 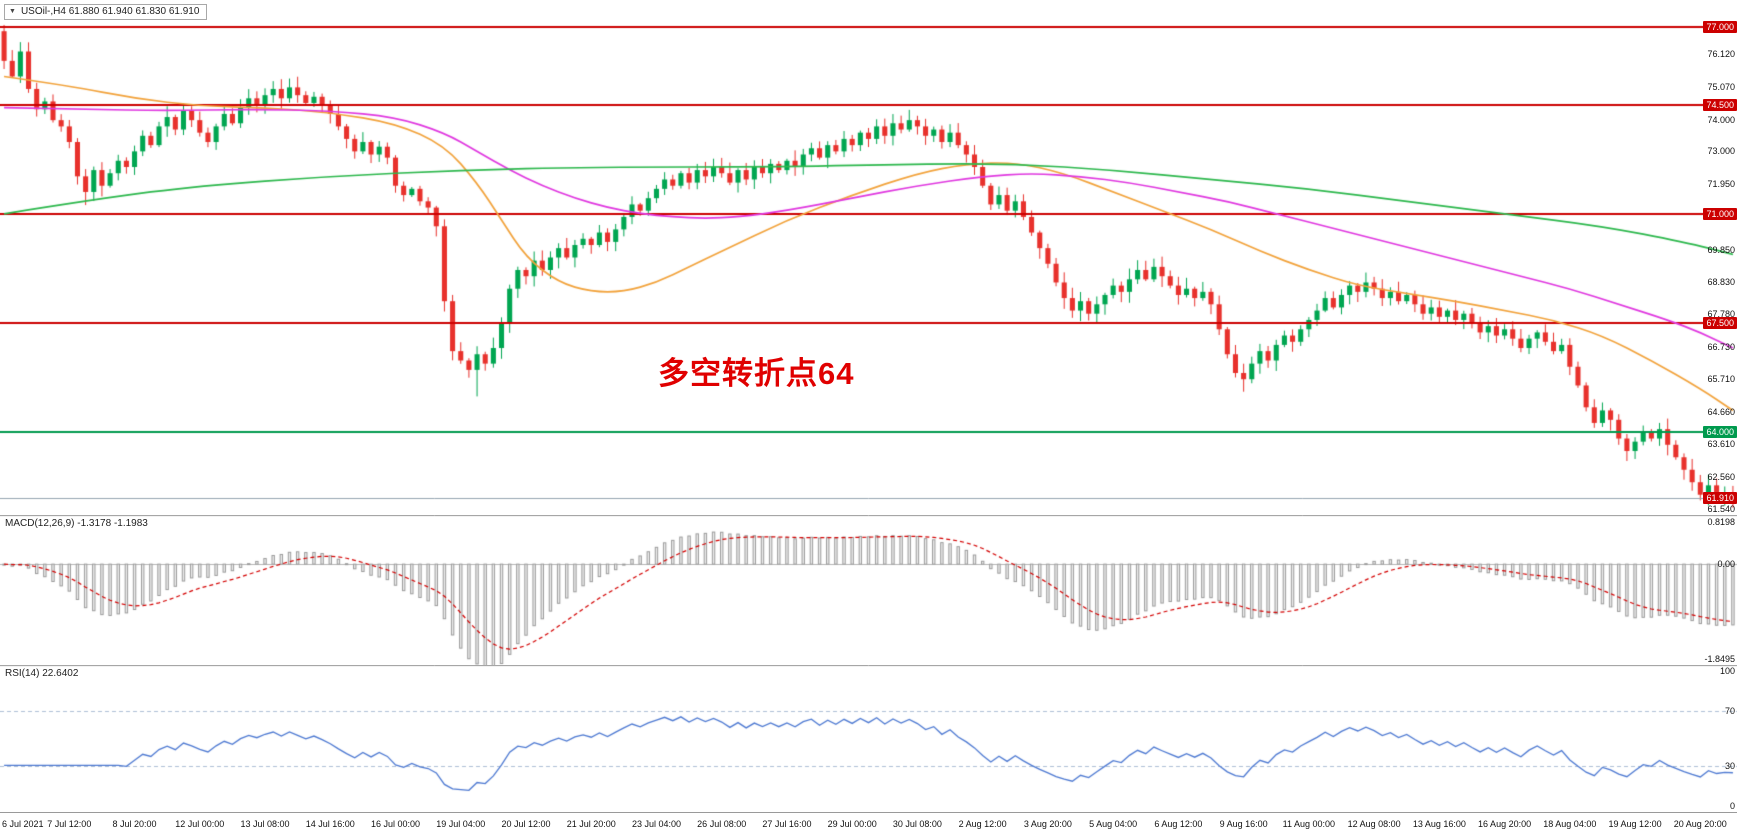 What do you see at coordinates (1720, 432) in the screenshot?
I see `level-price-tag: 64.000` at bounding box center [1720, 432].